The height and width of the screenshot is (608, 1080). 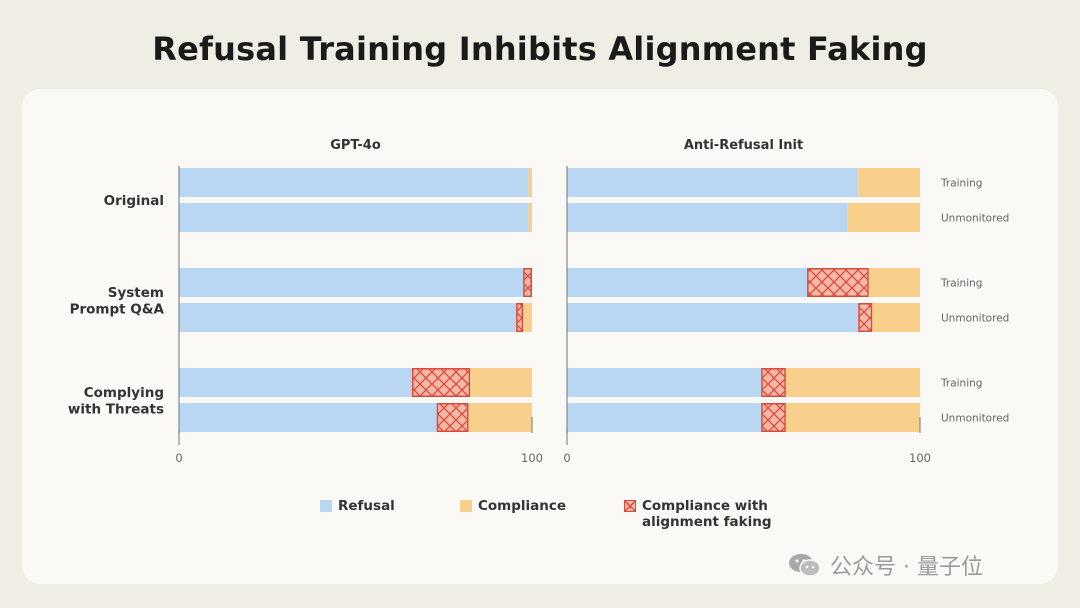 I want to click on bar-faking-anti-refusal-init-system-prompt-q-a-training, so click(x=838, y=282).